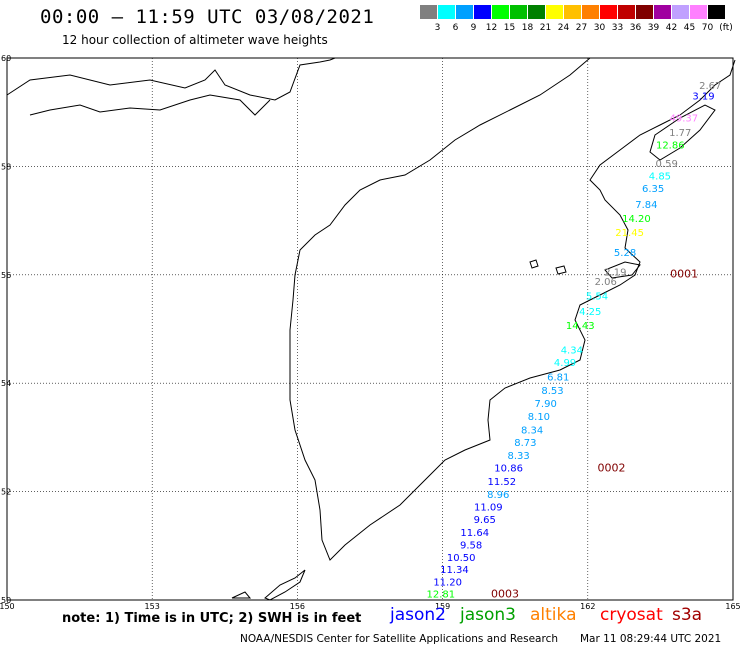 Image resolution: width=740 pixels, height=650 pixels. I want to click on wave-height-label: 4.85, so click(660, 176).